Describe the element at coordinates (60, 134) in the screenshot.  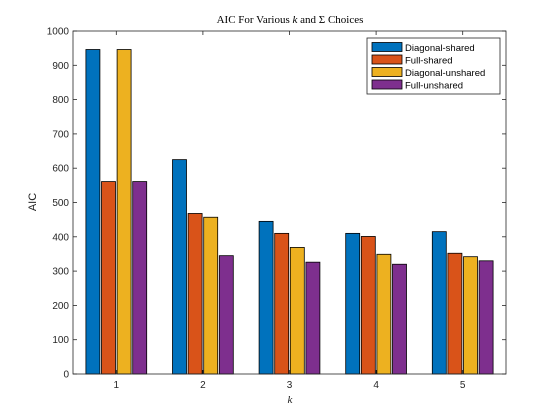
I see `y-tick-label: 700` at that location.